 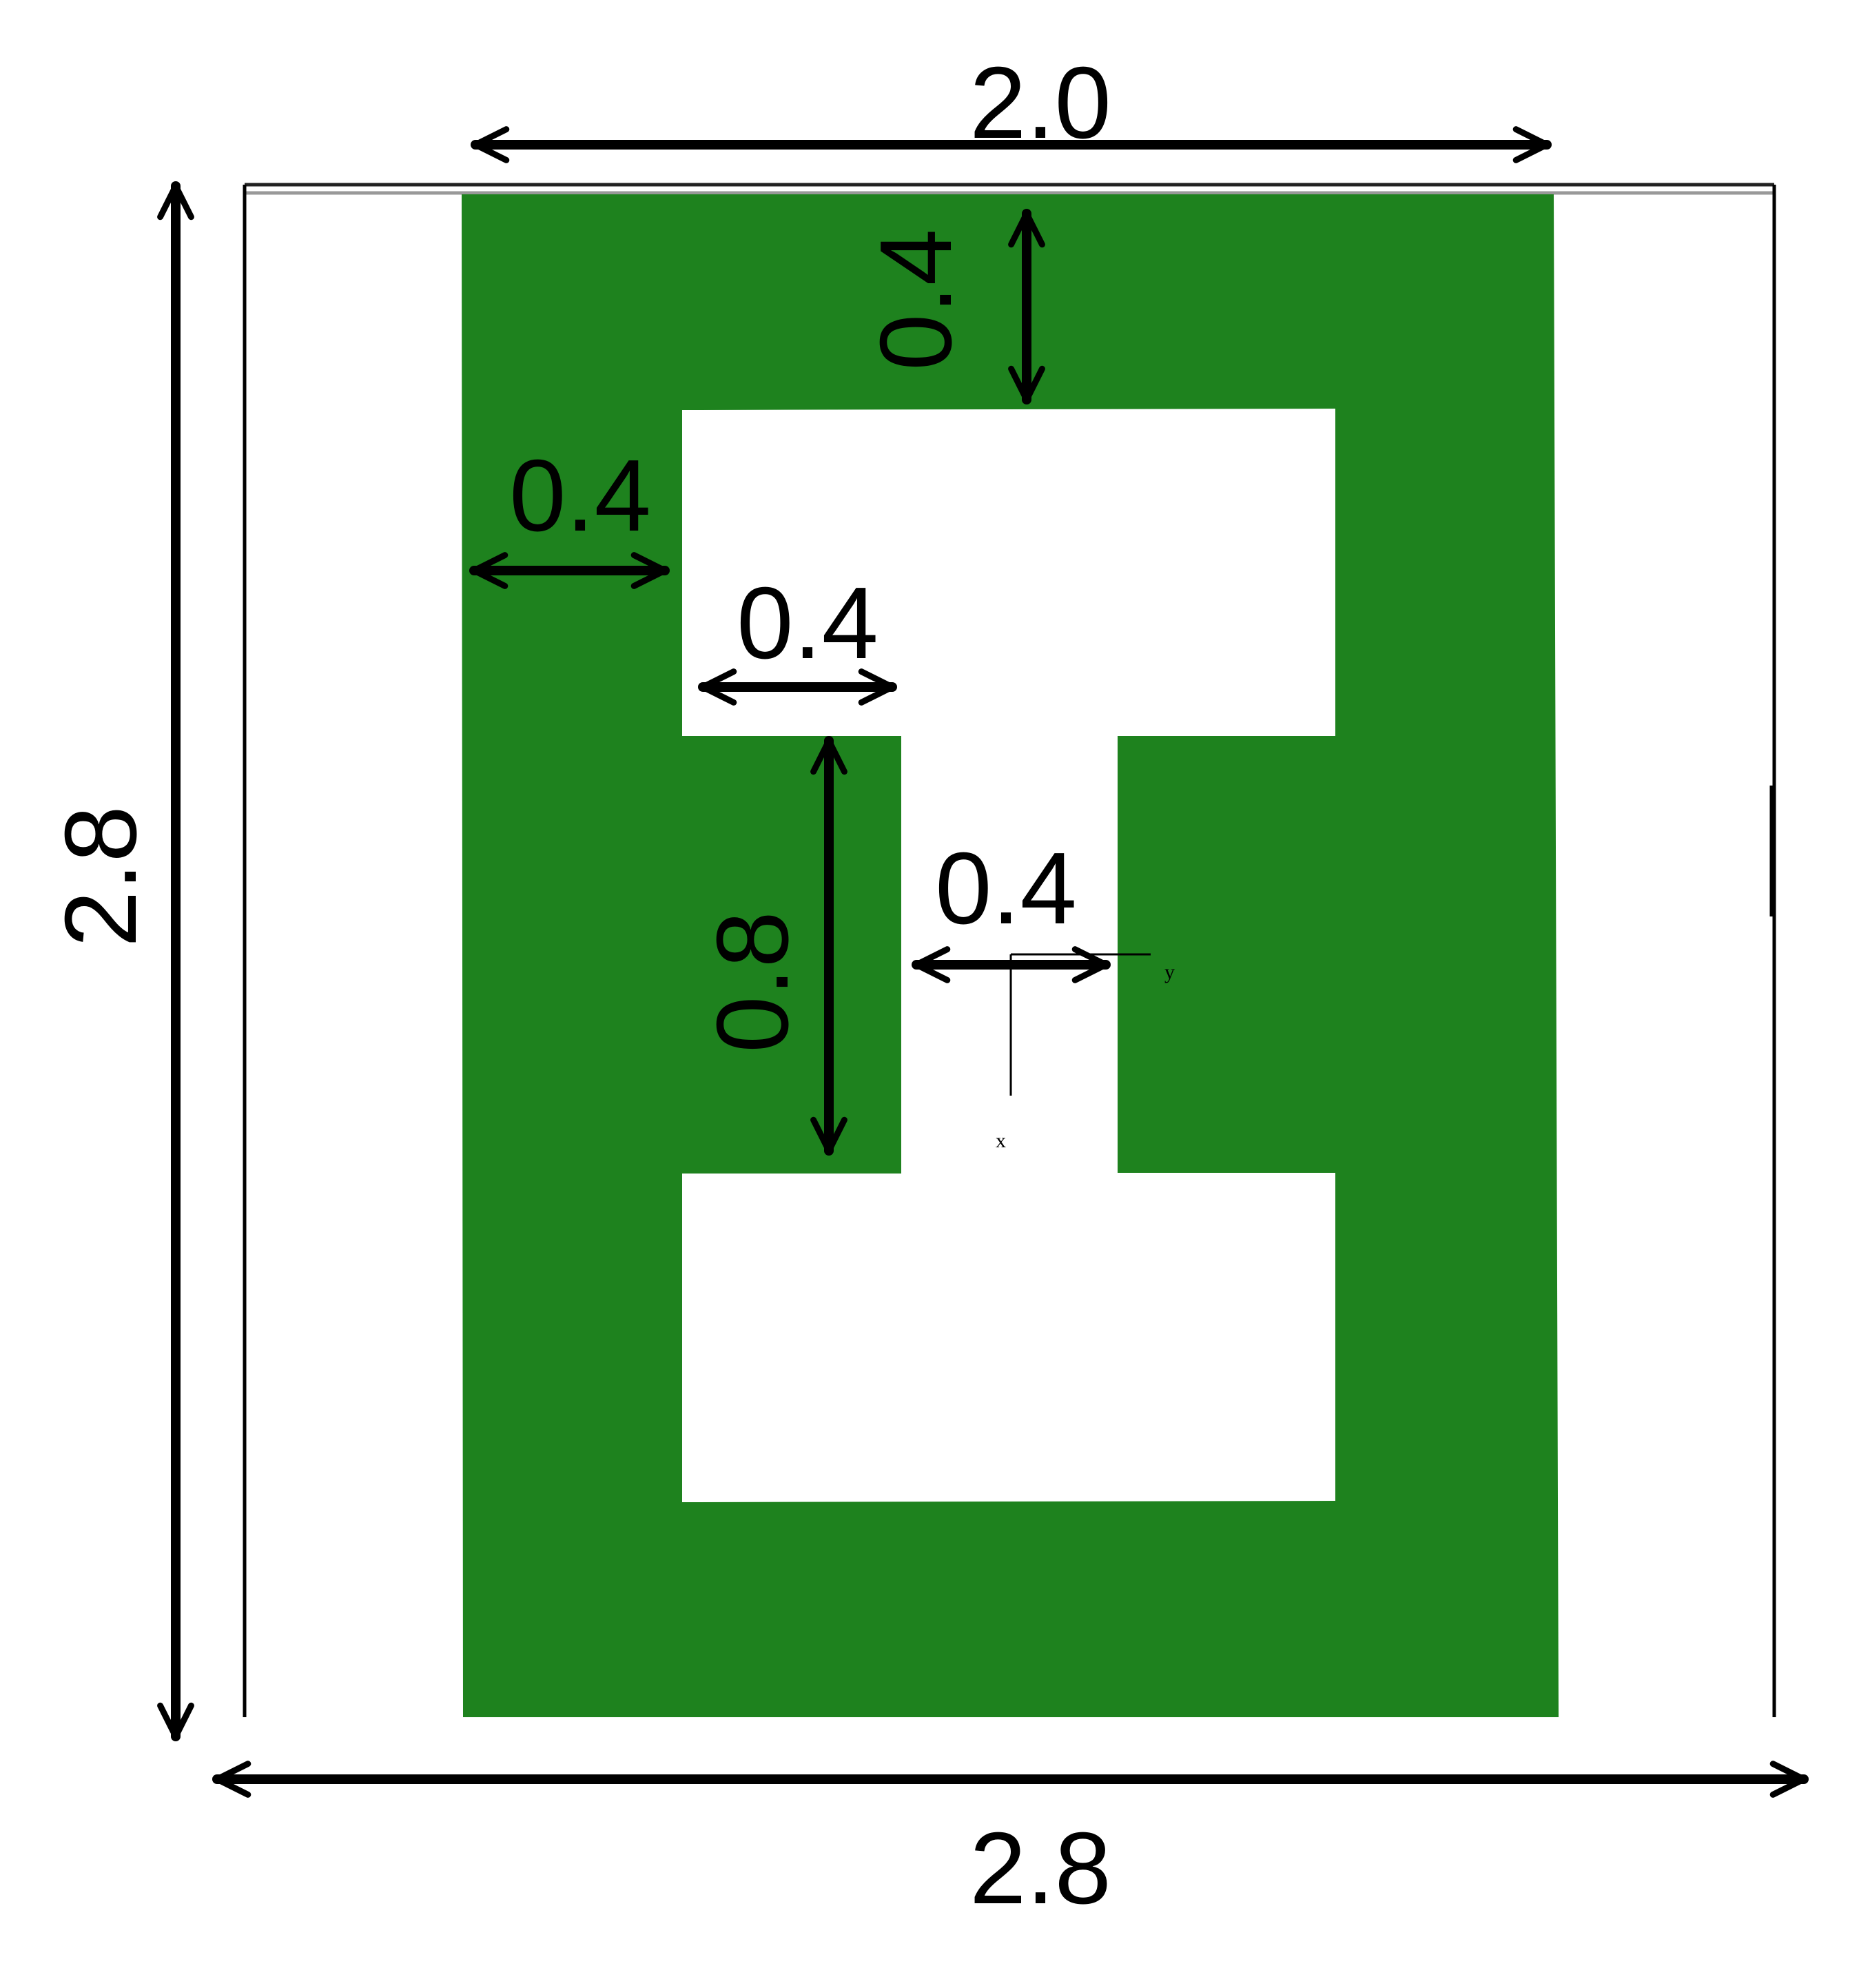 What do you see at coordinates (753, 982) in the screenshot?
I see `label-neck-height: 0.8` at bounding box center [753, 982].